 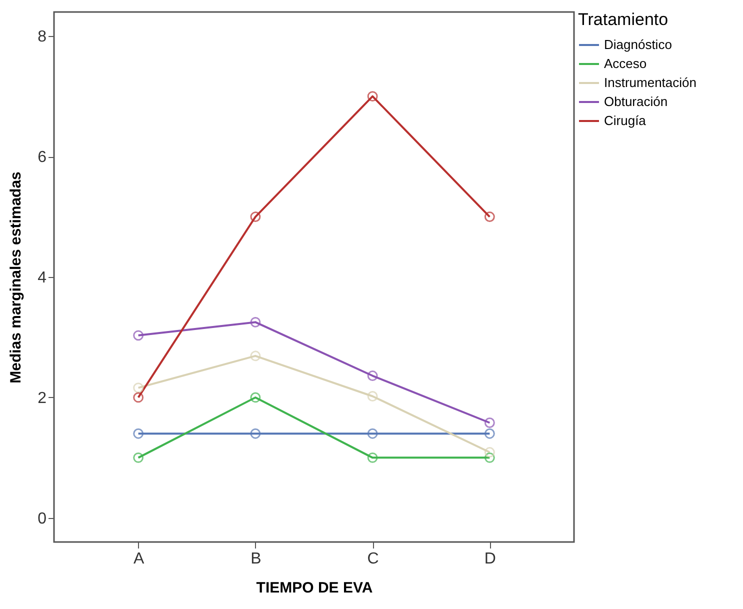 What do you see at coordinates (636, 101) in the screenshot?
I see `legend-label: Obturación` at bounding box center [636, 101].